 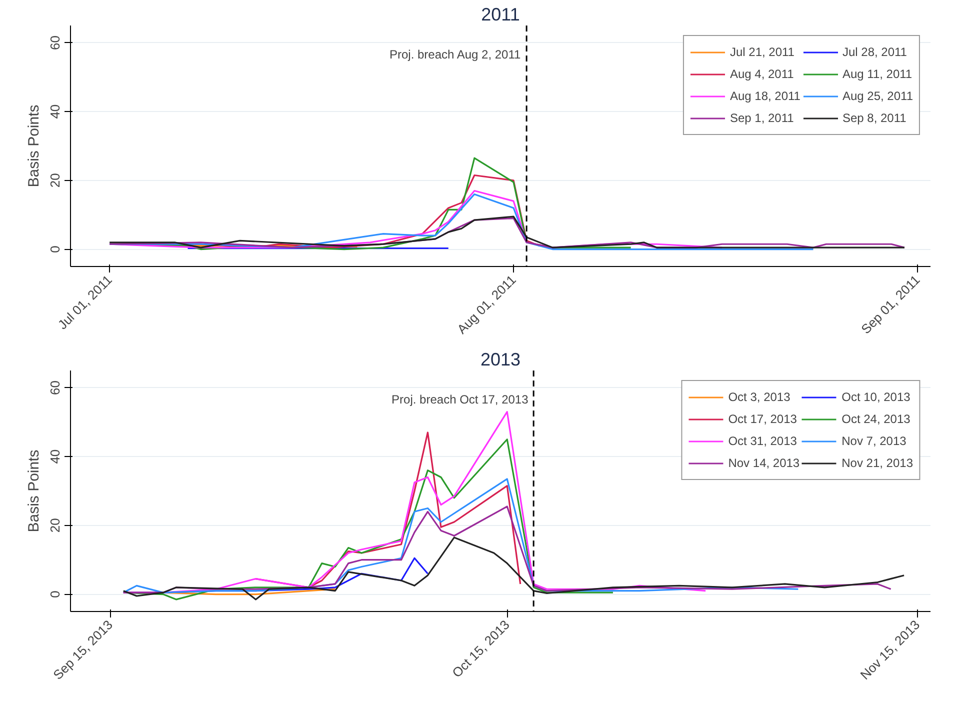 I want to click on ref-line-label: Proj. breach Oct 17, 2013, so click(x=460, y=399).